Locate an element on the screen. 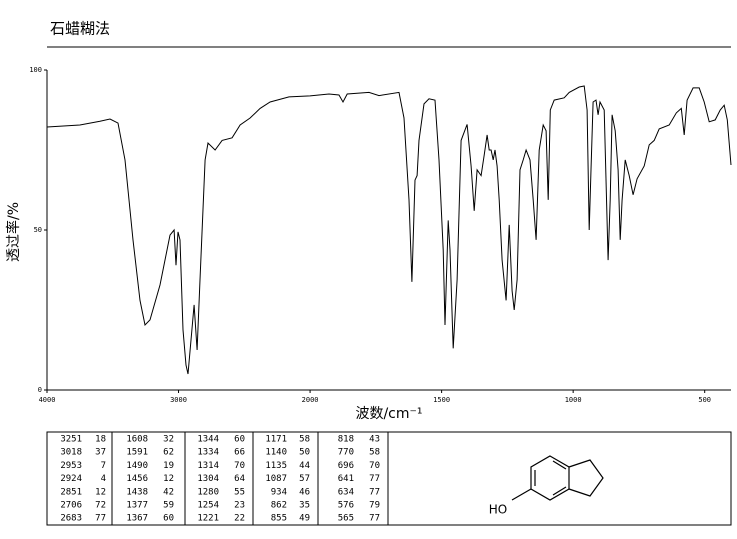 The image size is (737, 539). peak-wavenumber: 770 is located at coordinates (346, 453).